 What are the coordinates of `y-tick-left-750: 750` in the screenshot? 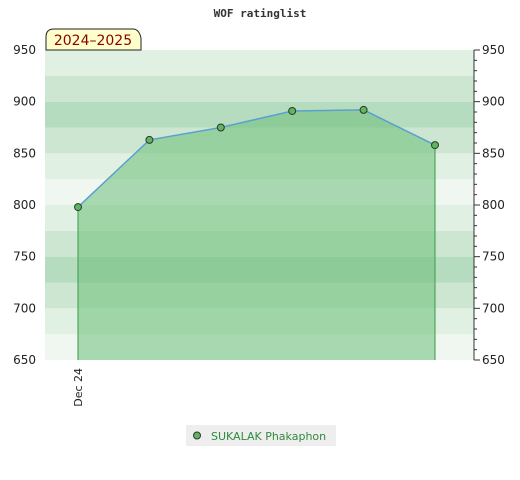 It's located at (24, 257).